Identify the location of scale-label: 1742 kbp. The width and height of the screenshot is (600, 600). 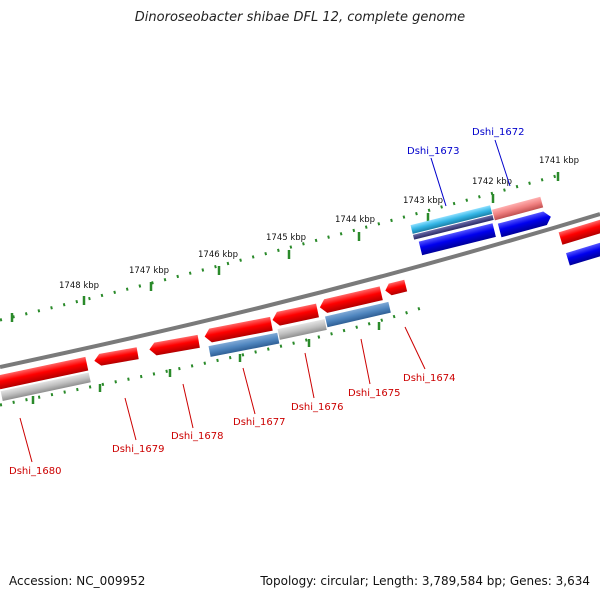
(492, 182).